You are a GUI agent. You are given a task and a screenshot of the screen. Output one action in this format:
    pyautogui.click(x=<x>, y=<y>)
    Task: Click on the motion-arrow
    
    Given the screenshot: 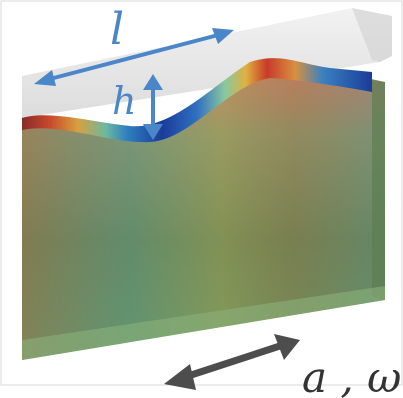 What is the action you would take?
    pyautogui.click(x=232, y=362)
    